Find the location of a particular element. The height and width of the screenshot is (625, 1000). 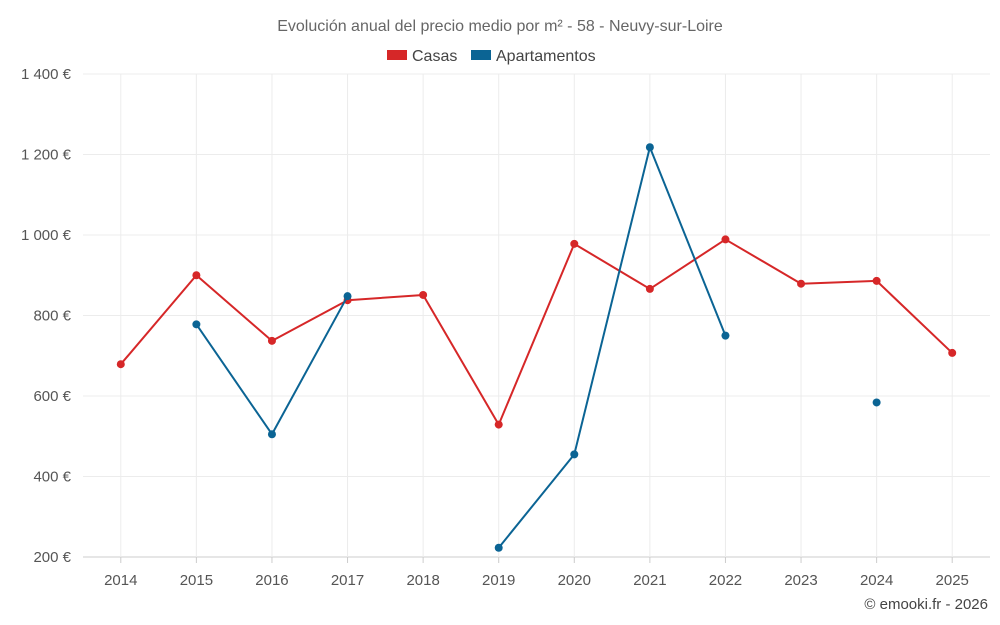

credit-text: © emooki.fr - 2026 is located at coordinates (926, 604).